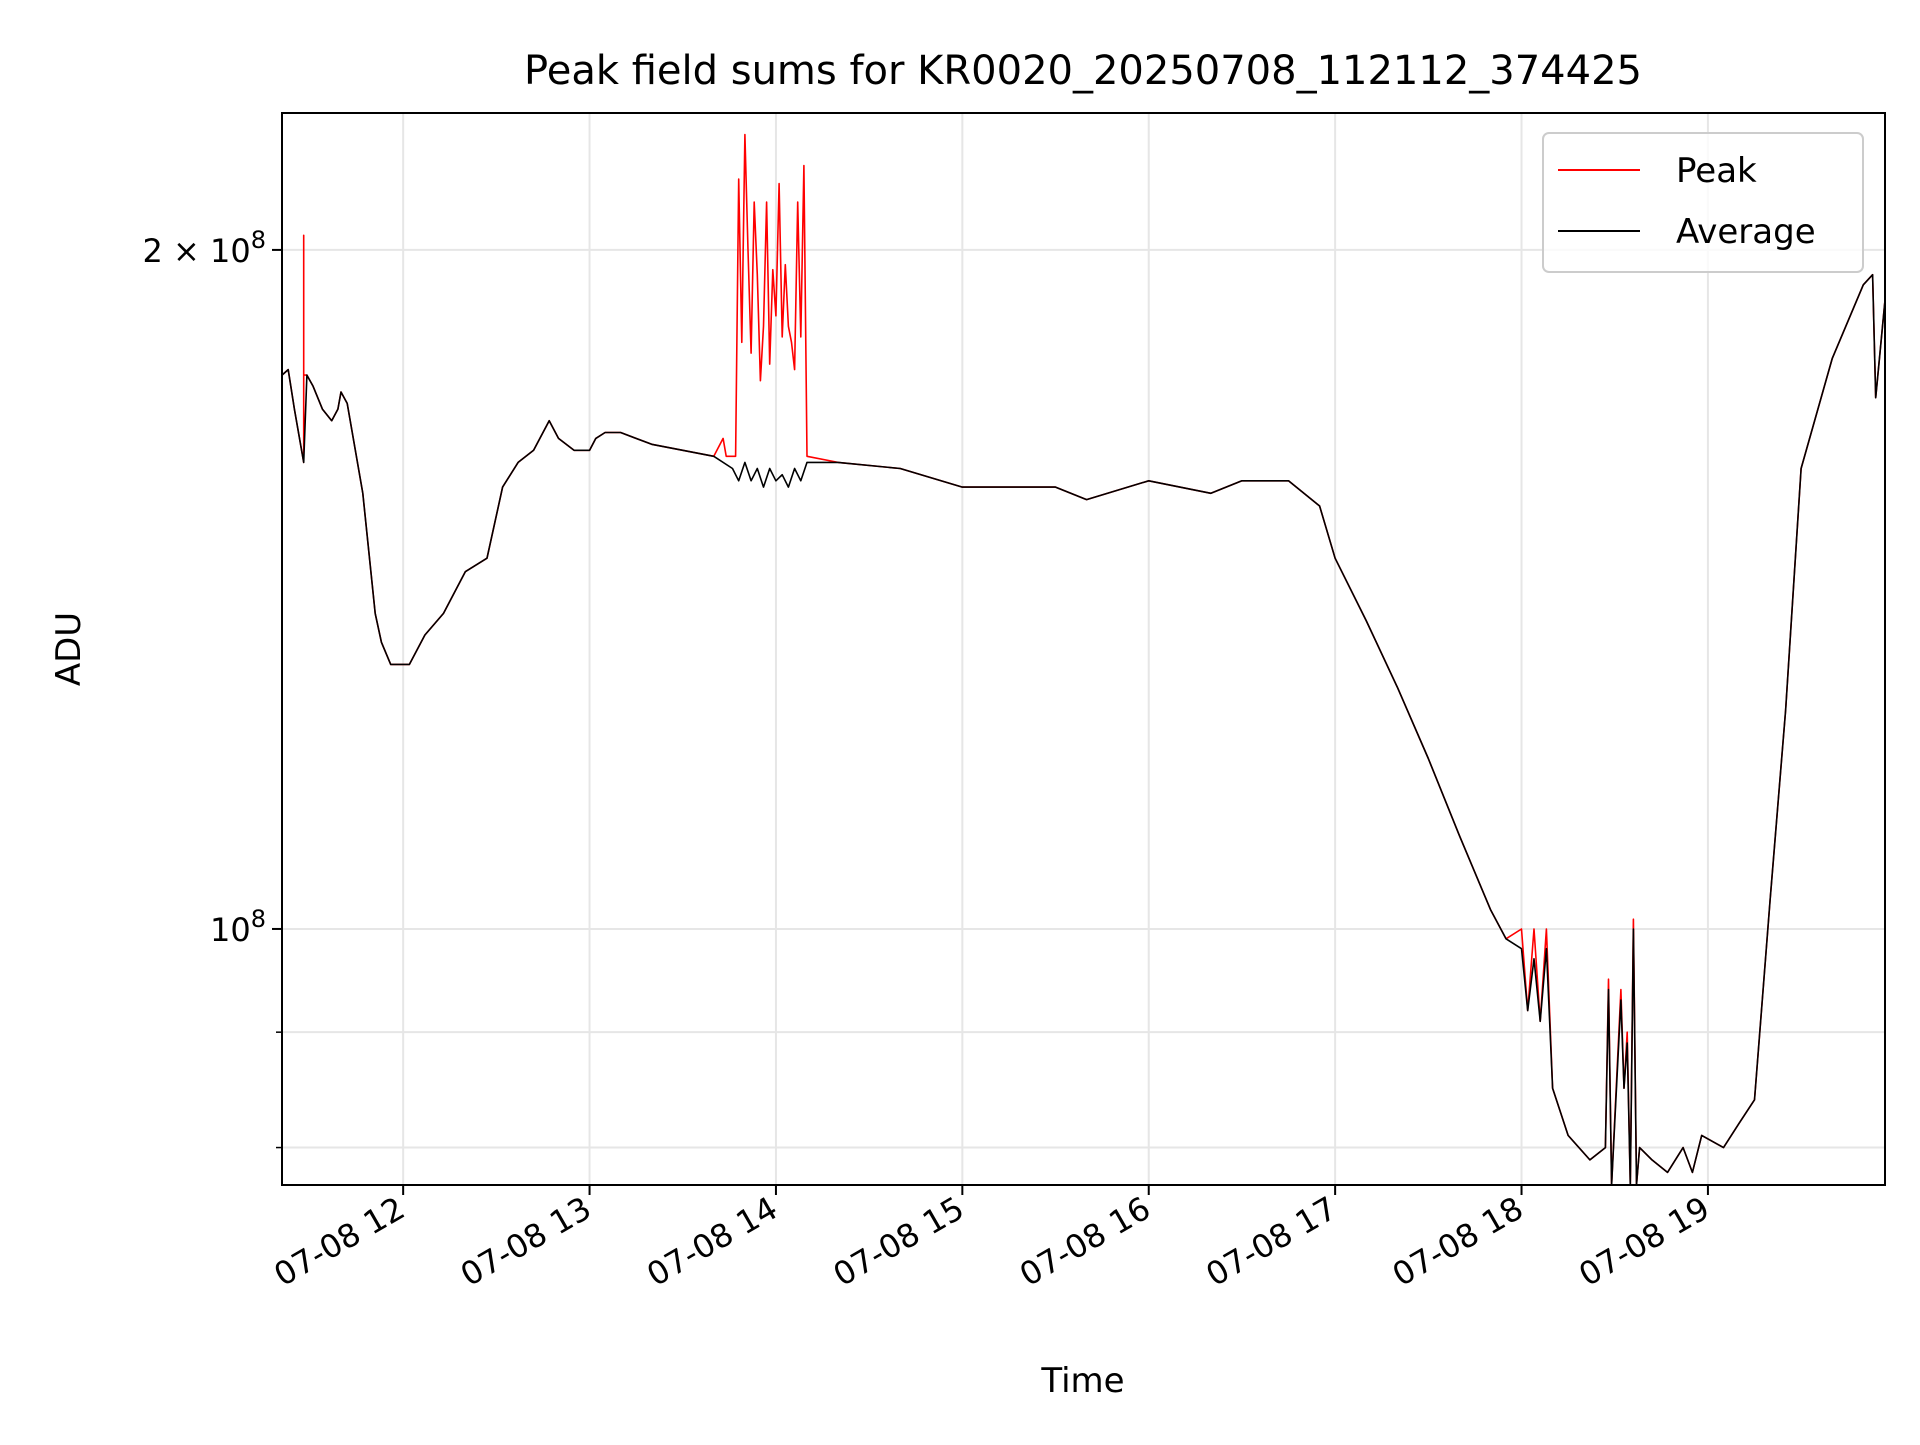  I want to click on legend-peak-label: Peak, so click(1716, 171).